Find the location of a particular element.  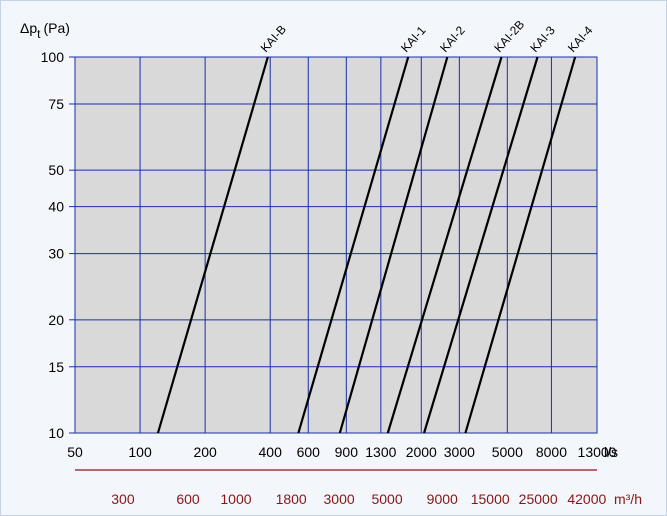

x-tick-label: 900 is located at coordinates (347, 452).